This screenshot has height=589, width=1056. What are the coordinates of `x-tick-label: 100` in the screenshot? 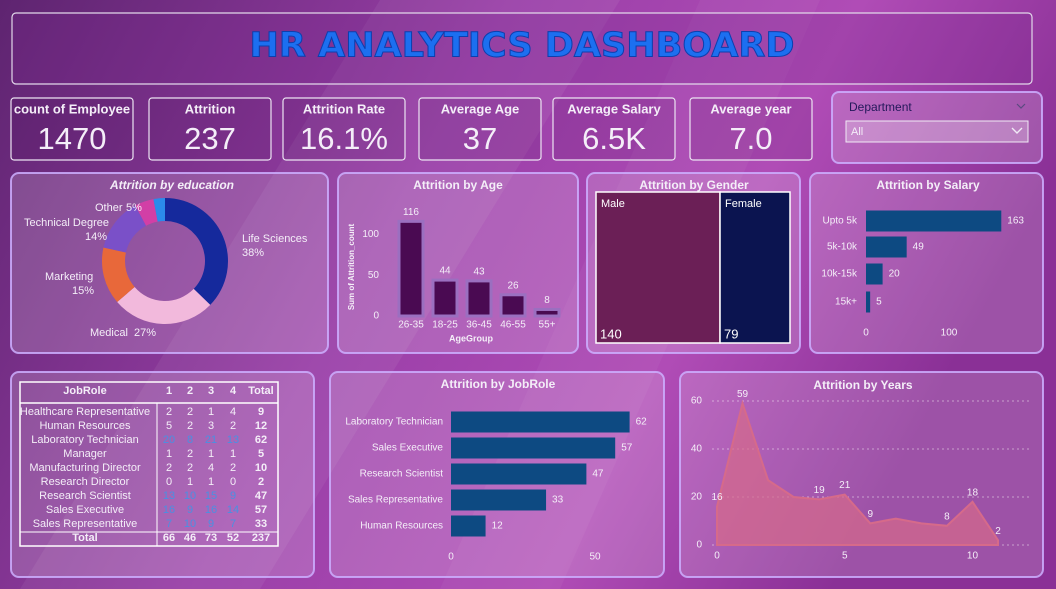 It's located at (949, 333).